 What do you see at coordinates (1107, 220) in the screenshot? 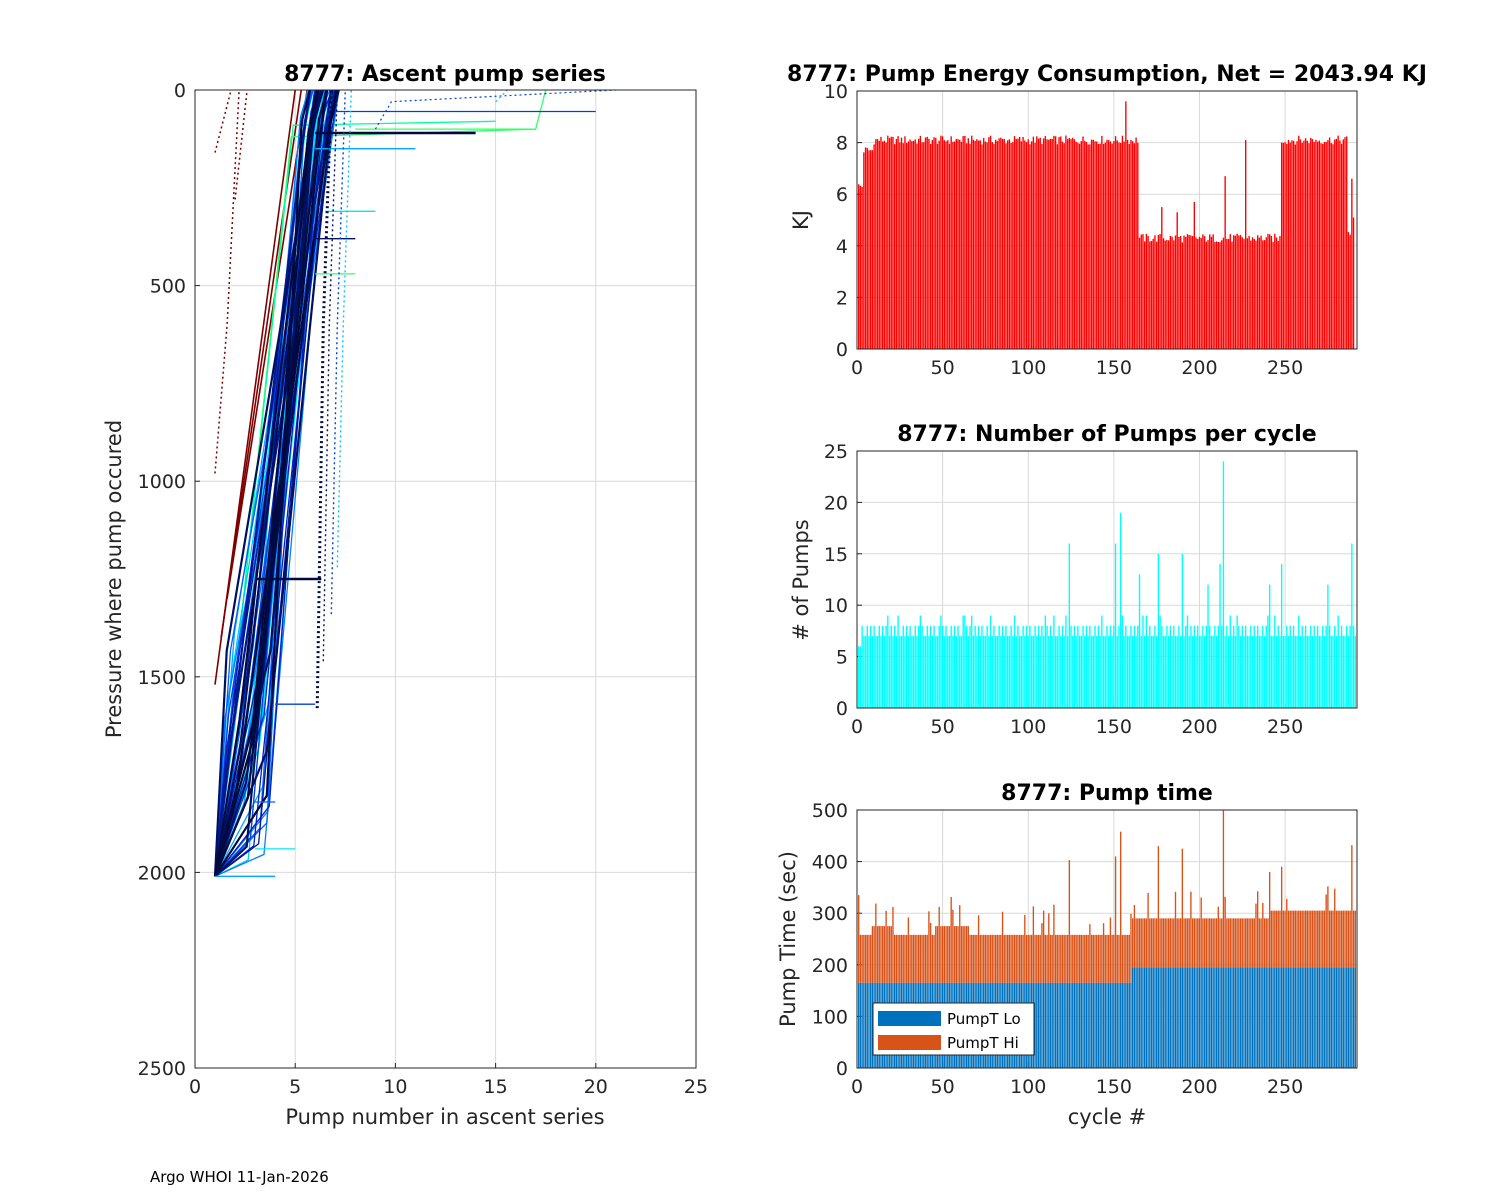
I see `energy-axes-box` at bounding box center [1107, 220].